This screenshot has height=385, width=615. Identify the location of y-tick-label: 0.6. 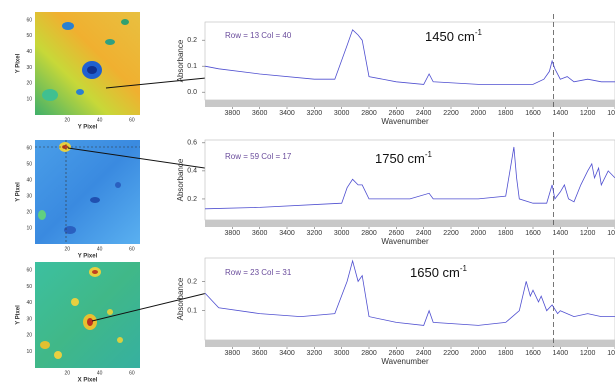
(192, 143).